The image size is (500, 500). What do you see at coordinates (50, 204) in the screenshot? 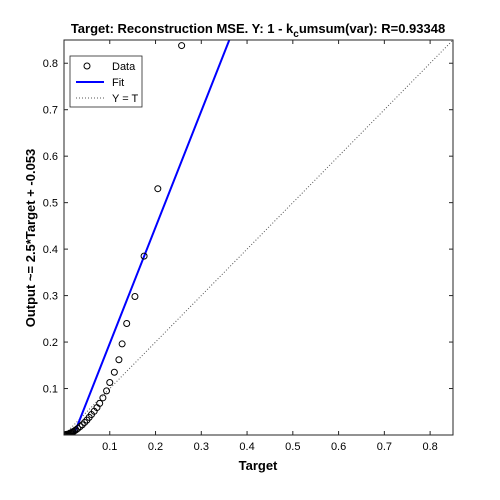
I see `y-tick-label: 0.5` at bounding box center [50, 204].